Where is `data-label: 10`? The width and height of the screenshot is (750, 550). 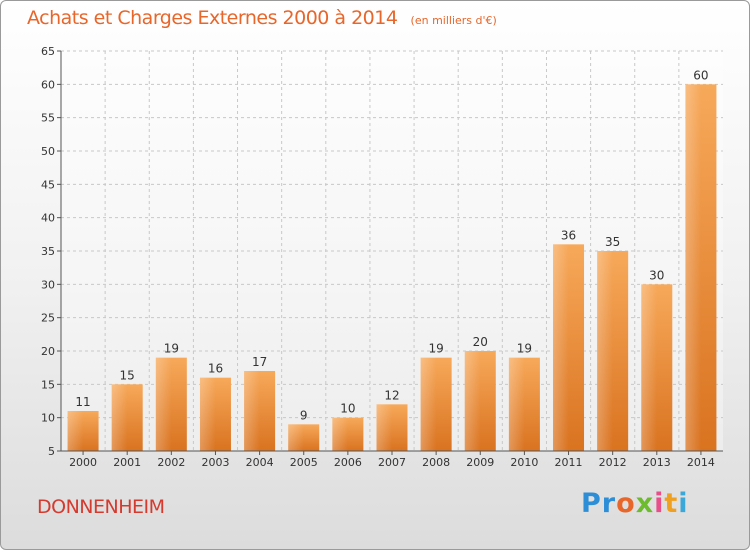
data-label: 10 is located at coordinates (347, 409).